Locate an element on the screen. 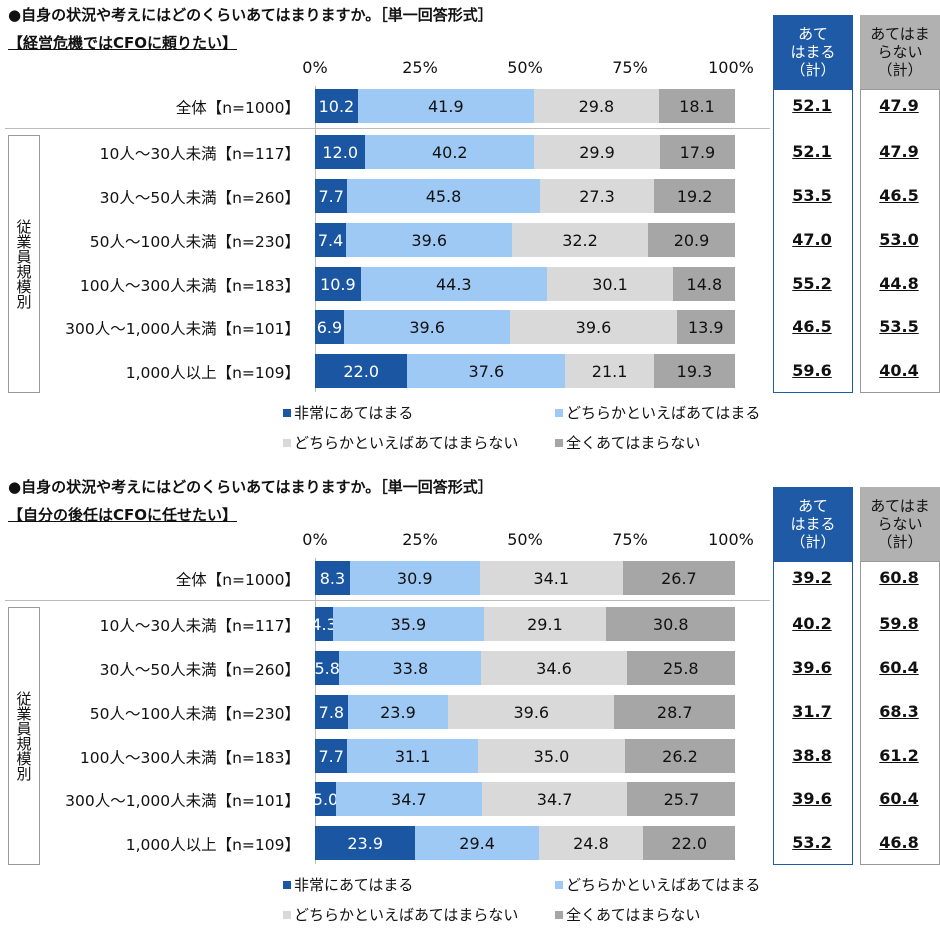  bar-segment-4: 17.9 is located at coordinates (697, 152).